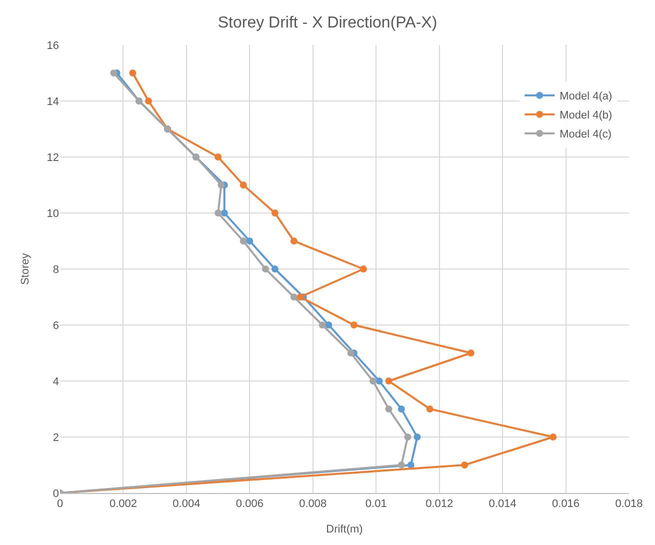 The width and height of the screenshot is (655, 545). I want to click on y-tick-label: 10, so click(52, 214).